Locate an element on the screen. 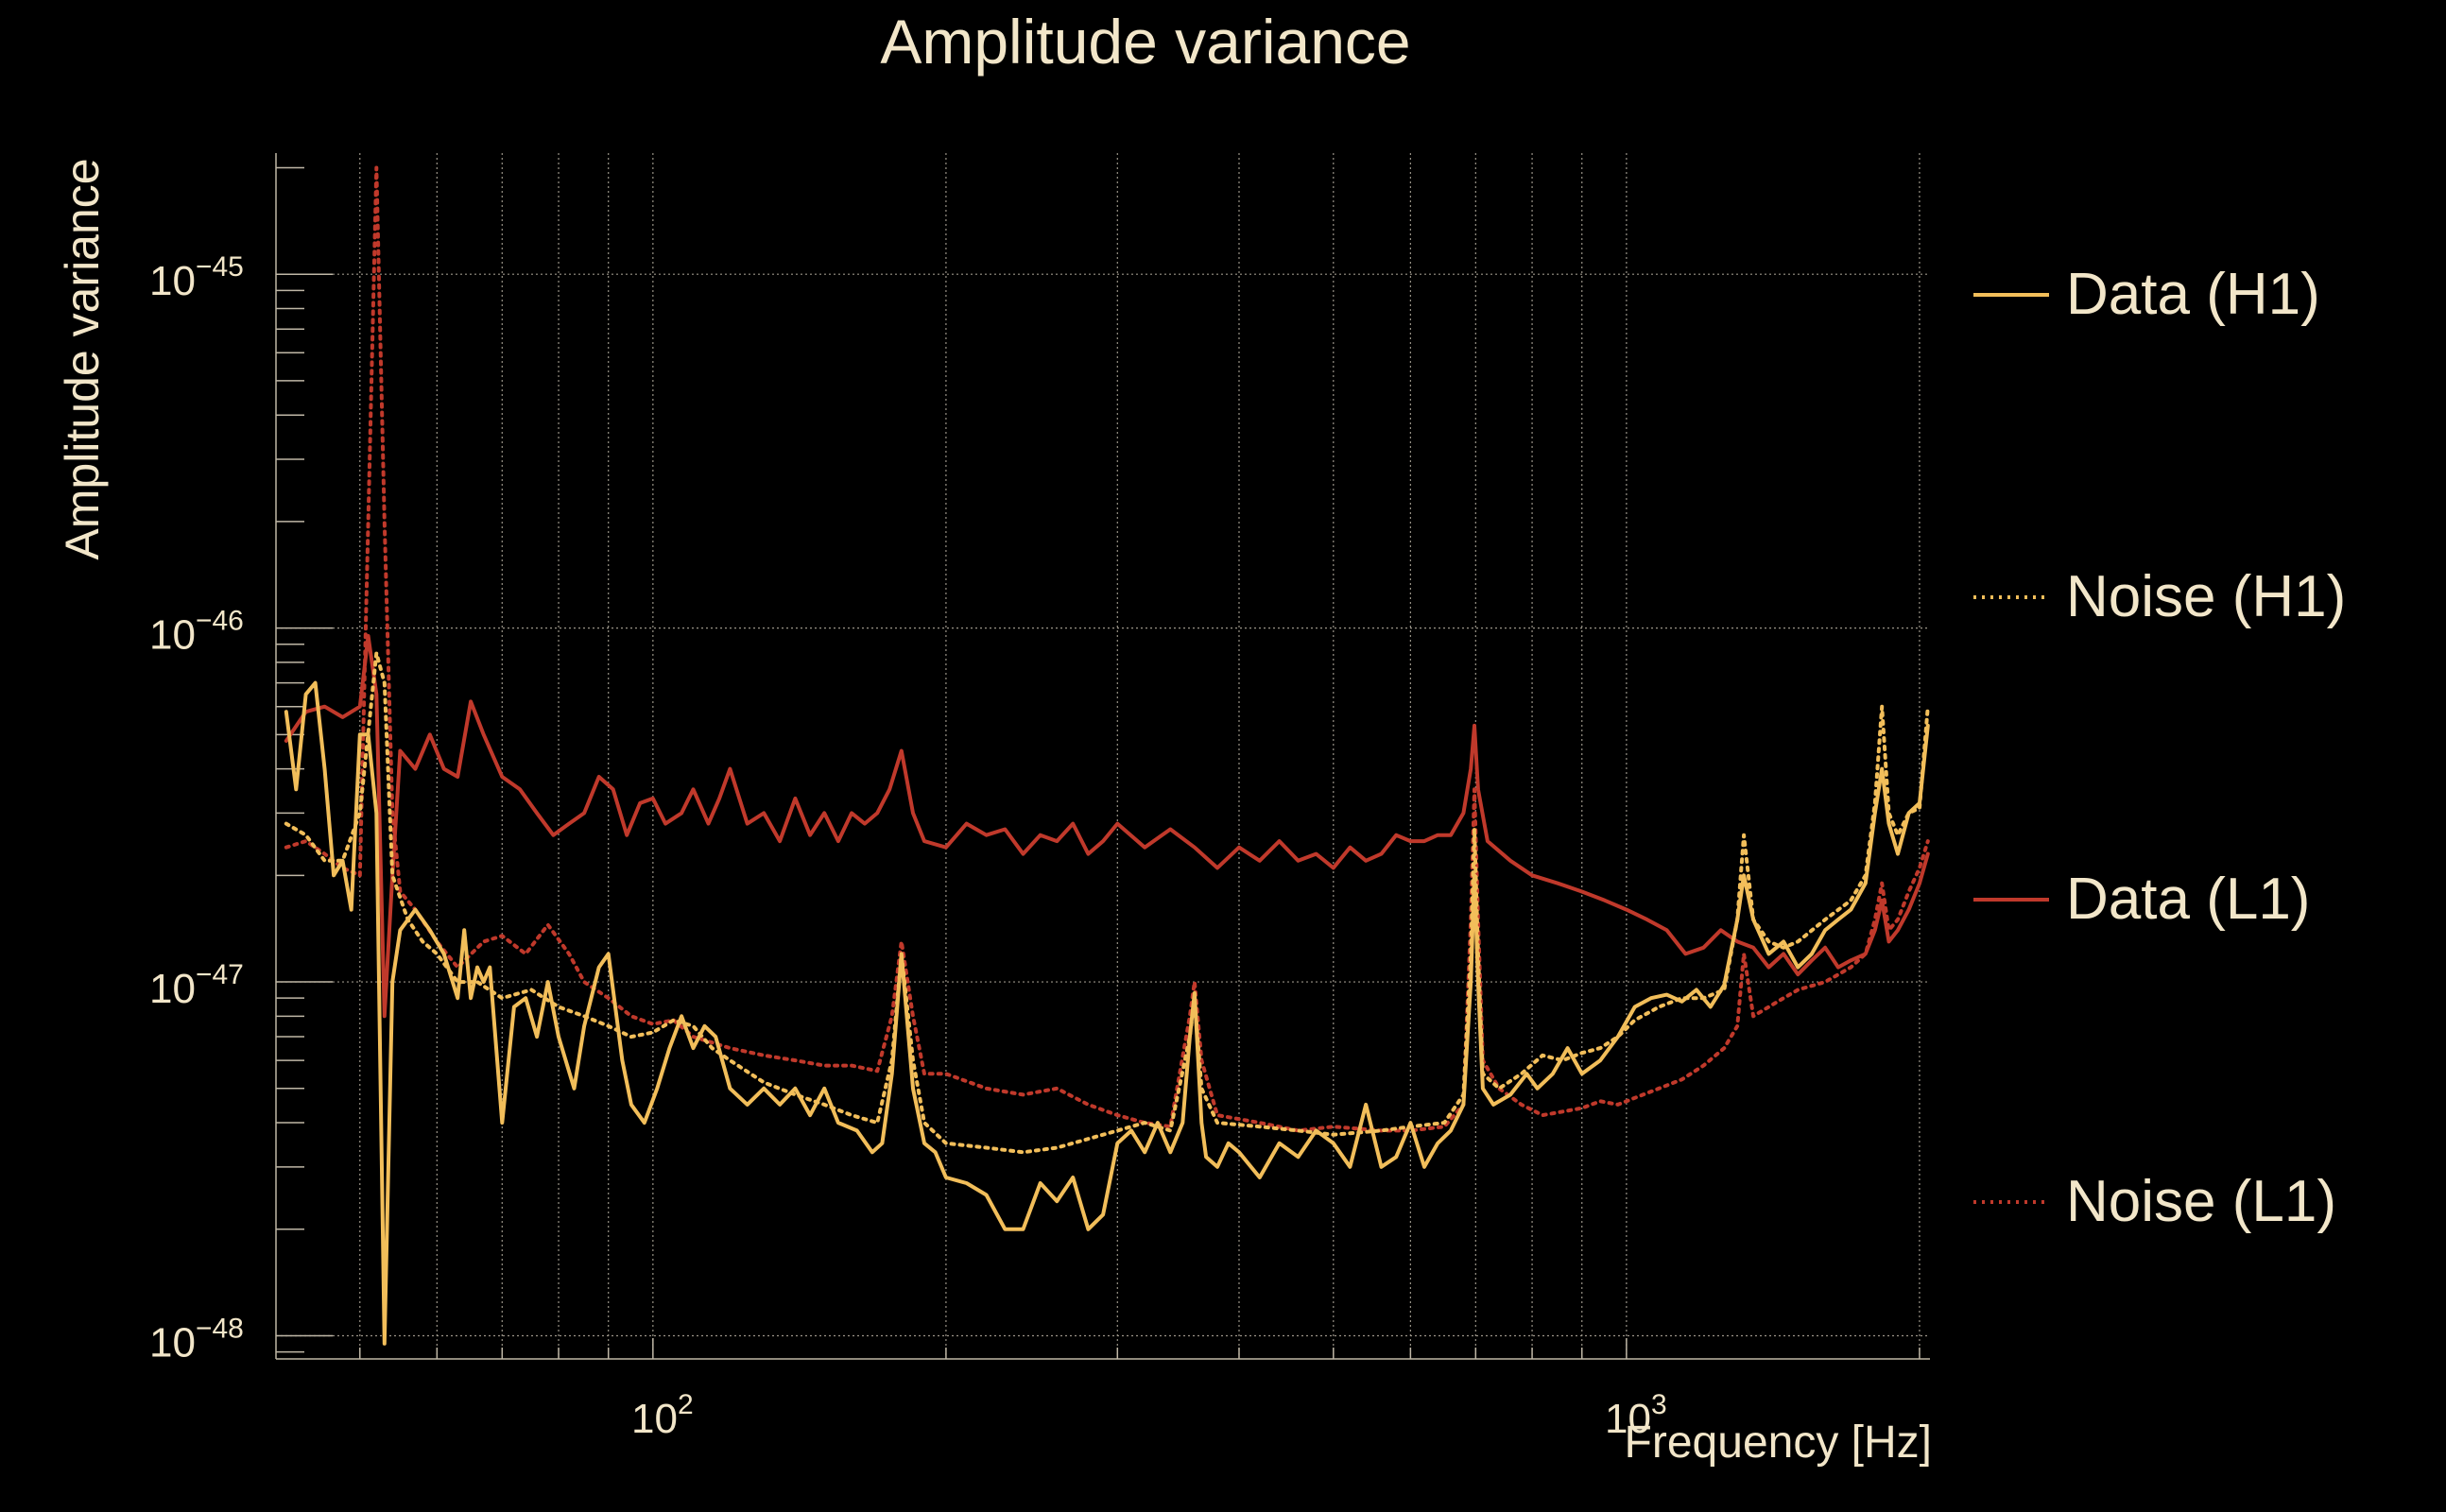 This screenshot has height=1512, width=2446. x-tick-label: 10² is located at coordinates (662, 1415).